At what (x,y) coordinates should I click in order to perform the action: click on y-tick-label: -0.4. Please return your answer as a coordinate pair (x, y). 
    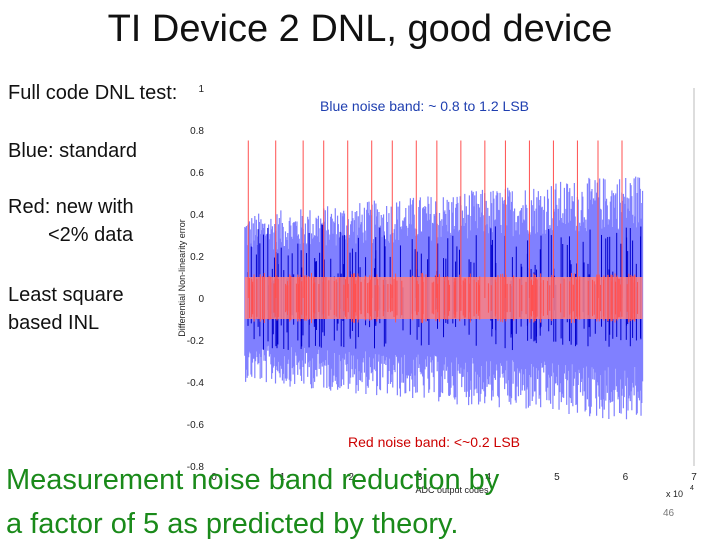
    Looking at the image, I should click on (196, 383).